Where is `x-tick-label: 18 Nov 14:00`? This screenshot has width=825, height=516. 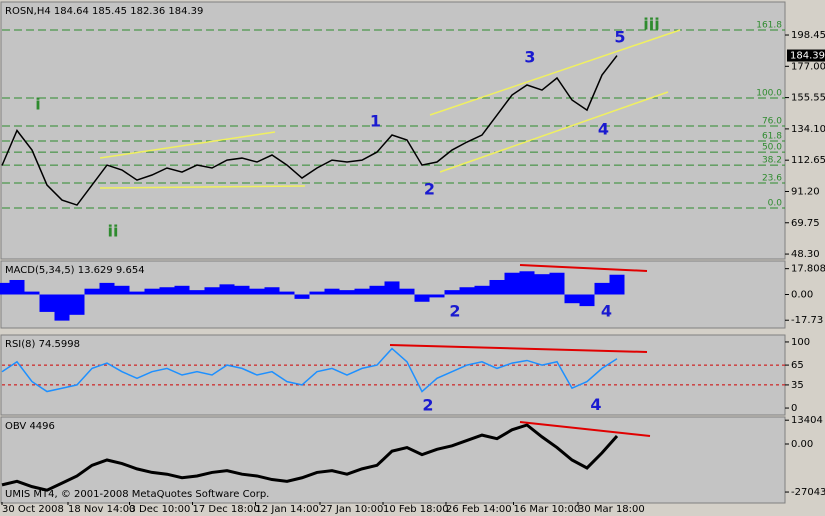 x-tick-label: 18 Nov 14:00 is located at coordinates (101, 509).